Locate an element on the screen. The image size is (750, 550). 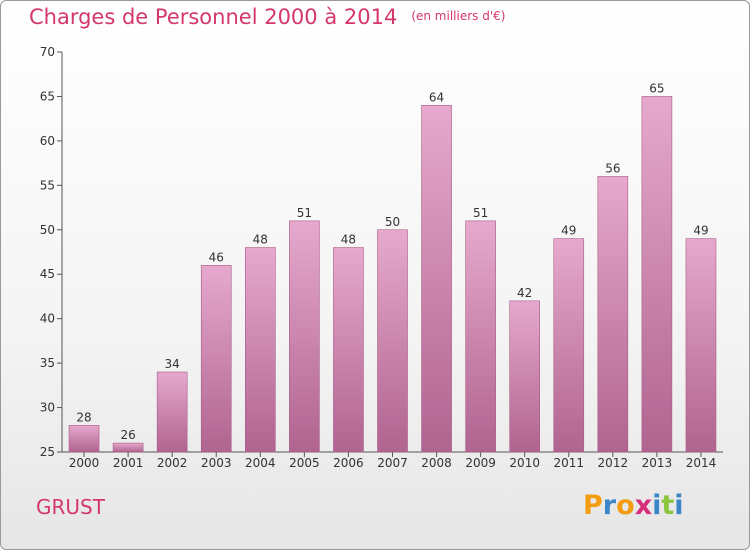
x-tick-label: 2004 is located at coordinates (260, 463).